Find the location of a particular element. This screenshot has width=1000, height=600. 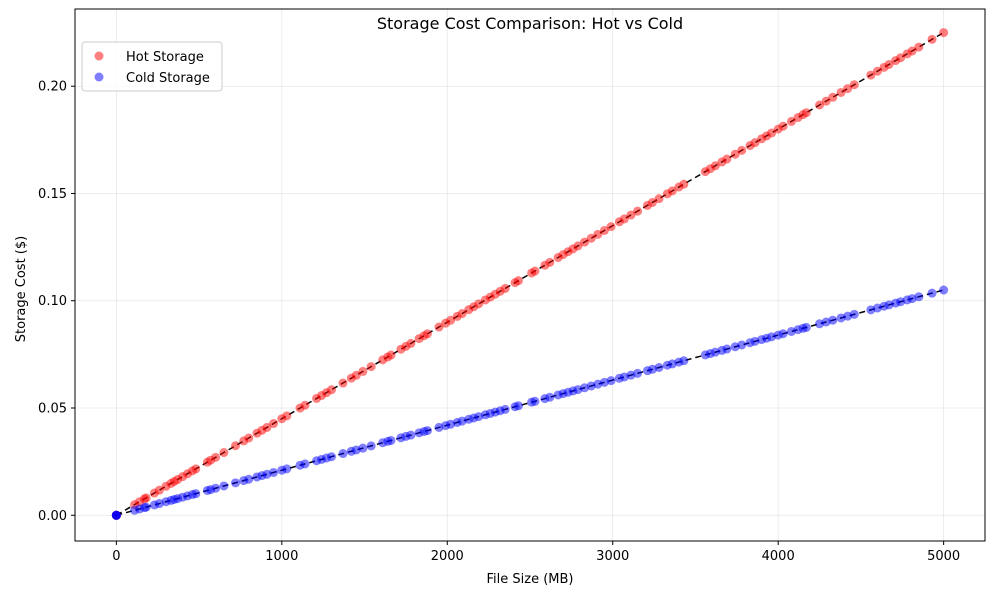

y-tick-label: 0.10 is located at coordinates (52, 301).